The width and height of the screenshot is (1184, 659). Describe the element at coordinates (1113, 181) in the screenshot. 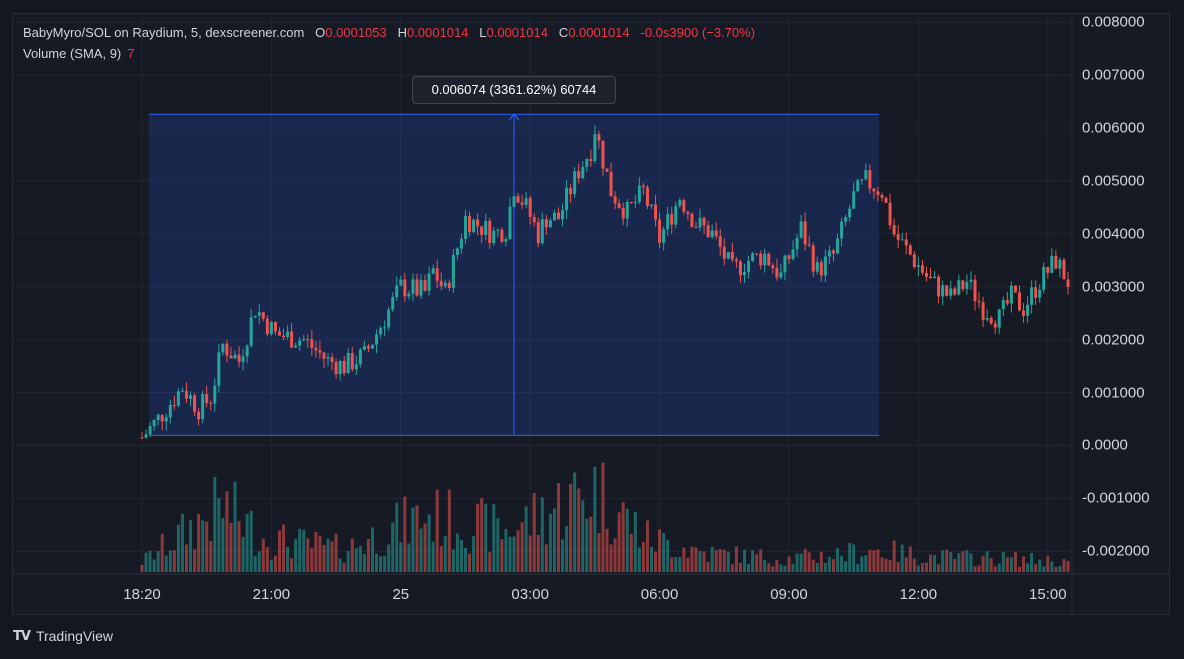

I see `y-tick-label: 0.005000` at that location.